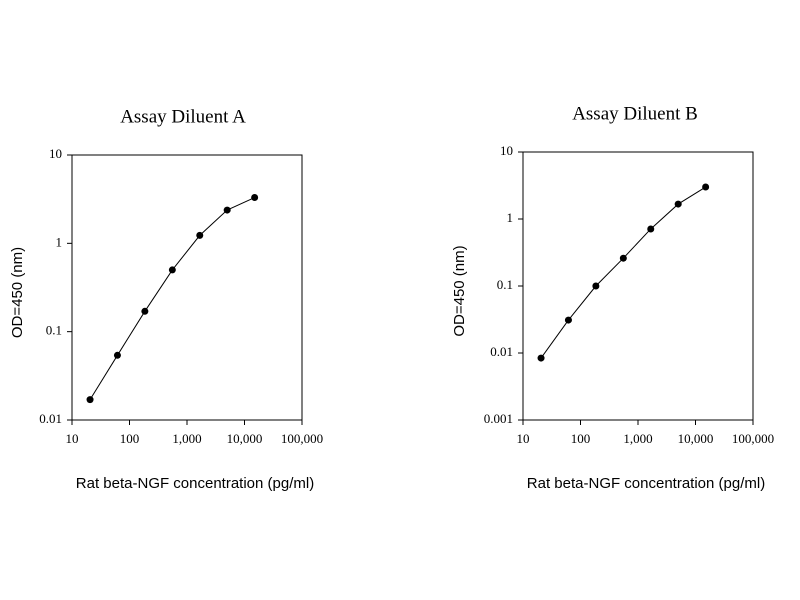 Image resolution: width=800 pixels, height=600 pixels. What do you see at coordinates (635, 113) in the screenshot?
I see `chart-title: Assay Diluent B` at bounding box center [635, 113].